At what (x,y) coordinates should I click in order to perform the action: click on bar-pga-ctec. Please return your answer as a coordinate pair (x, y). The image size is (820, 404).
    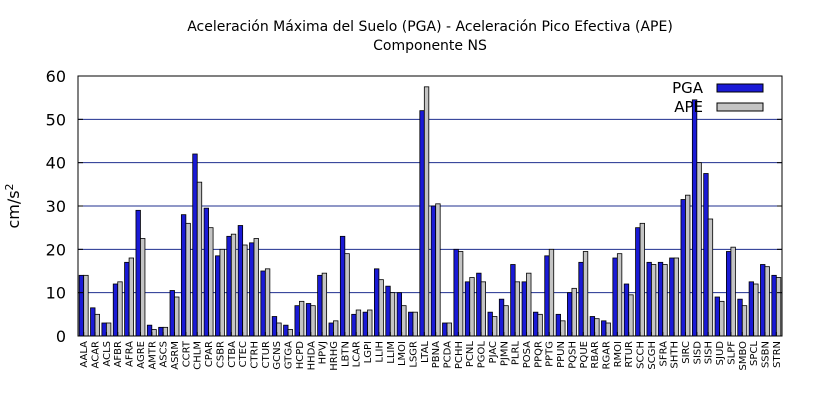
    Looking at the image, I should click on (240, 281).